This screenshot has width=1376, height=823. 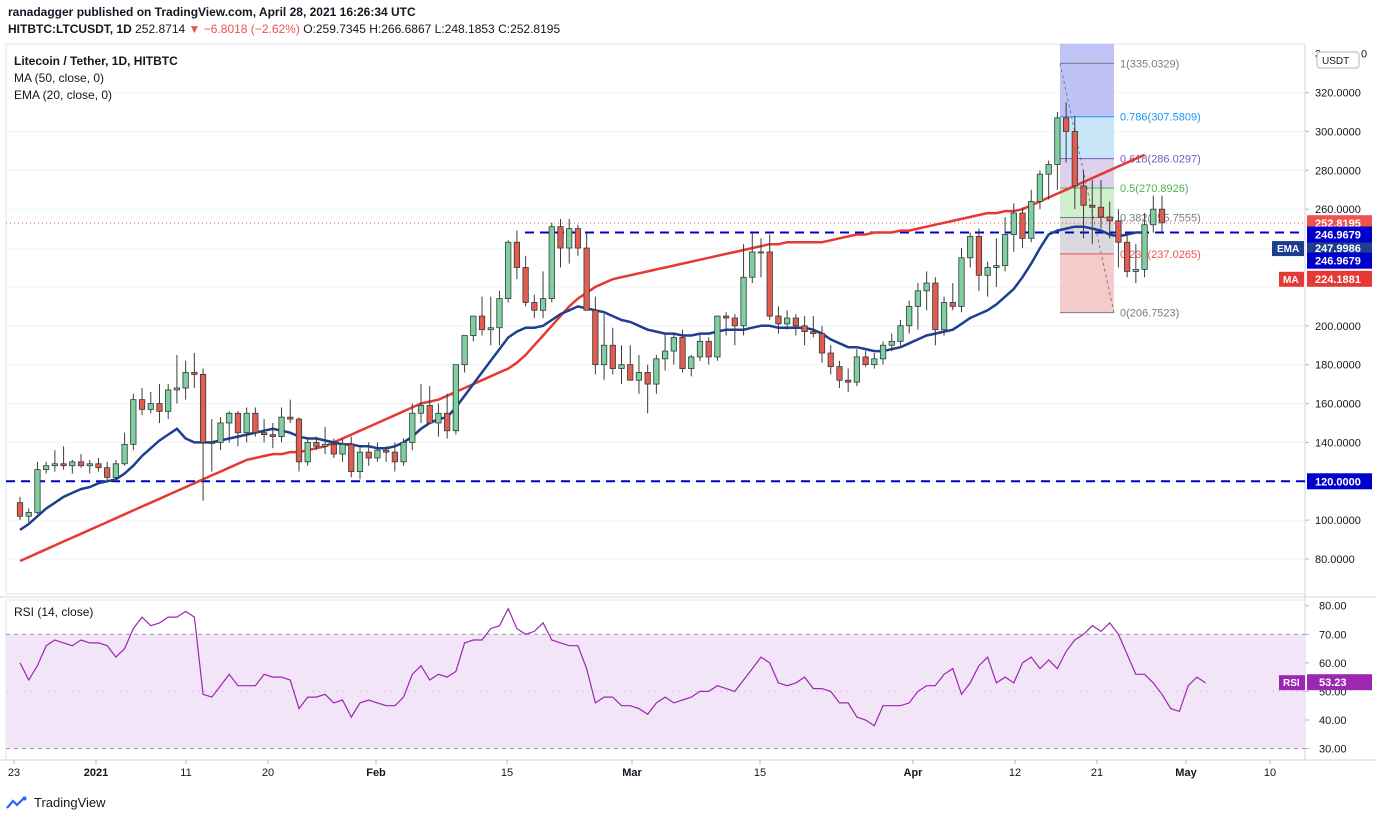 What do you see at coordinates (1338, 94) in the screenshot?
I see `price-tick-label: 320.0000` at bounding box center [1338, 94].